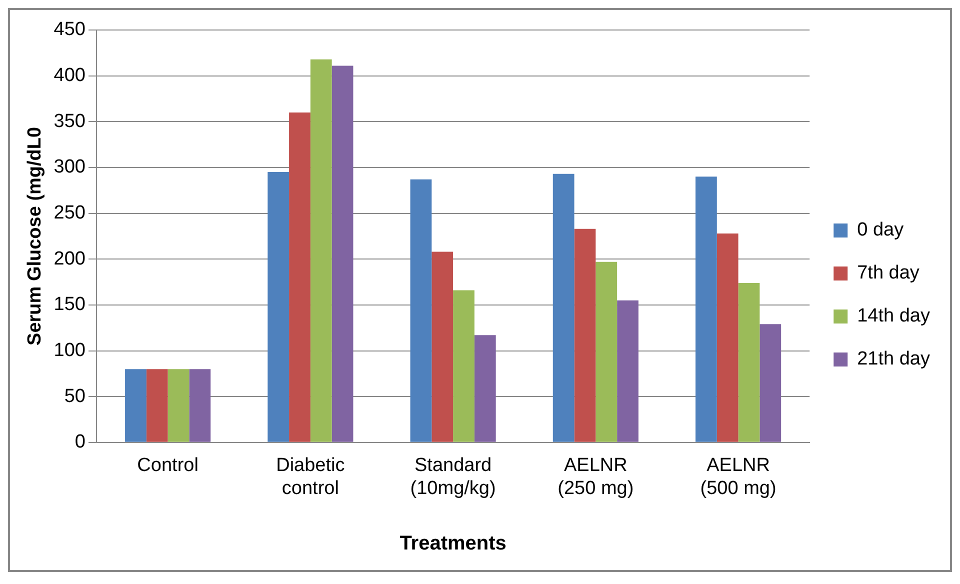  Describe the element at coordinates (167, 465) in the screenshot. I see `x-tick-label: Control` at that location.